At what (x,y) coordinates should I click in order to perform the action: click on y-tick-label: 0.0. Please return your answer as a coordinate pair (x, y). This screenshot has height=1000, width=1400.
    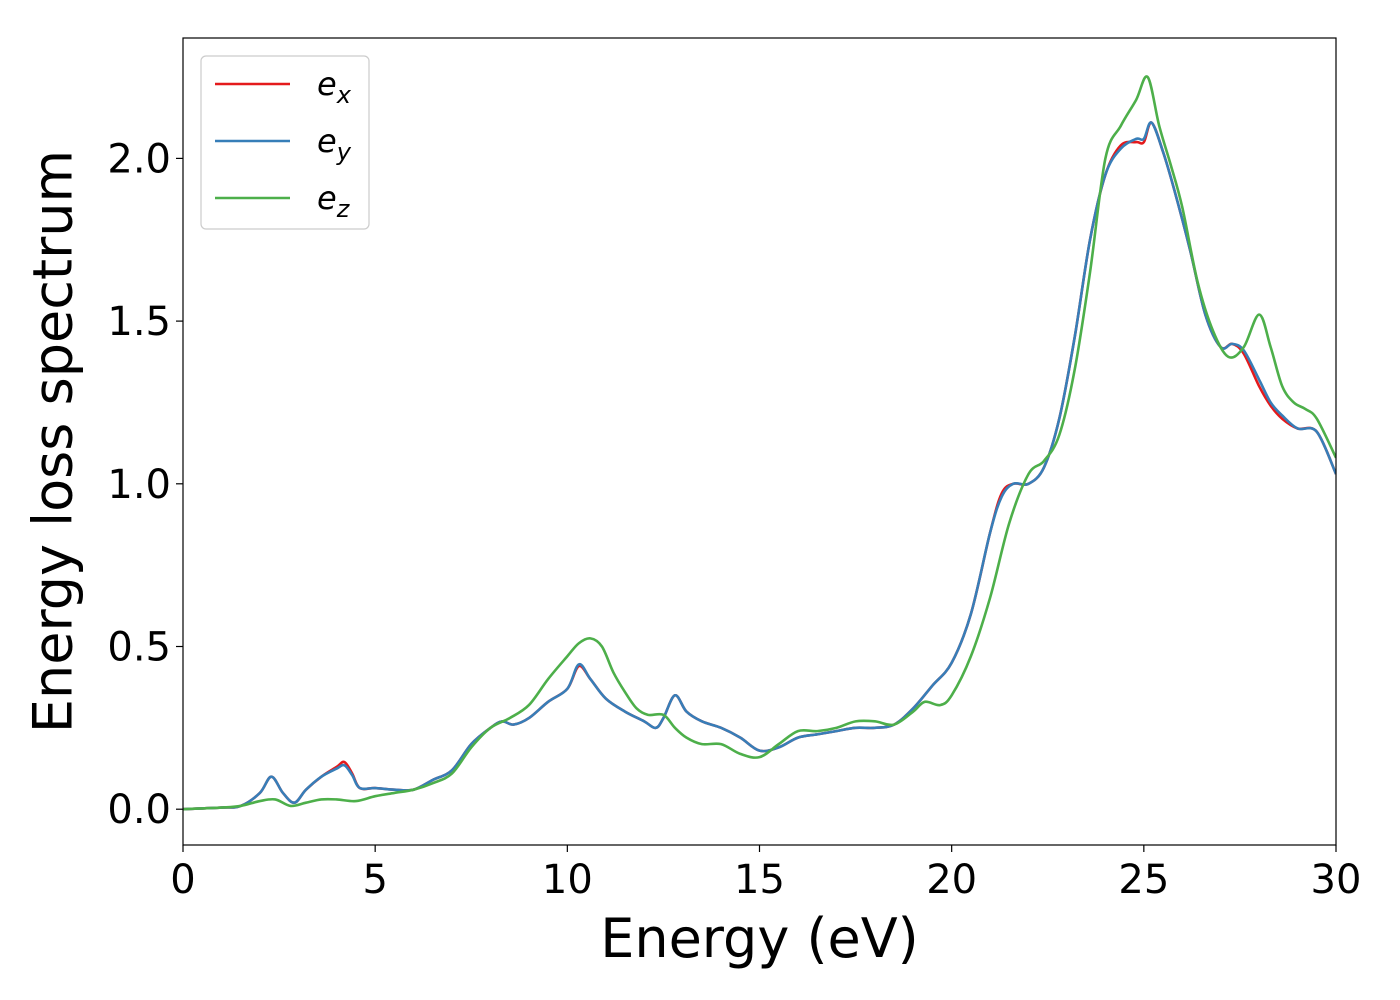
    Looking at the image, I should click on (139, 810).